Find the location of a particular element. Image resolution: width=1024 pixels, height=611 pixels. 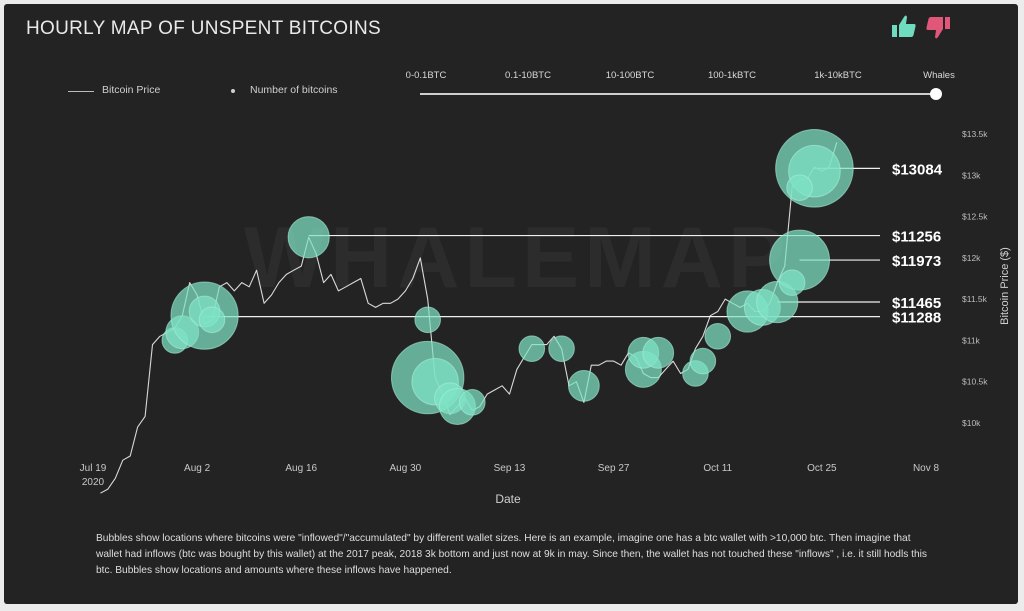

x-tick-label-4: Sep 13 is located at coordinates (510, 468).